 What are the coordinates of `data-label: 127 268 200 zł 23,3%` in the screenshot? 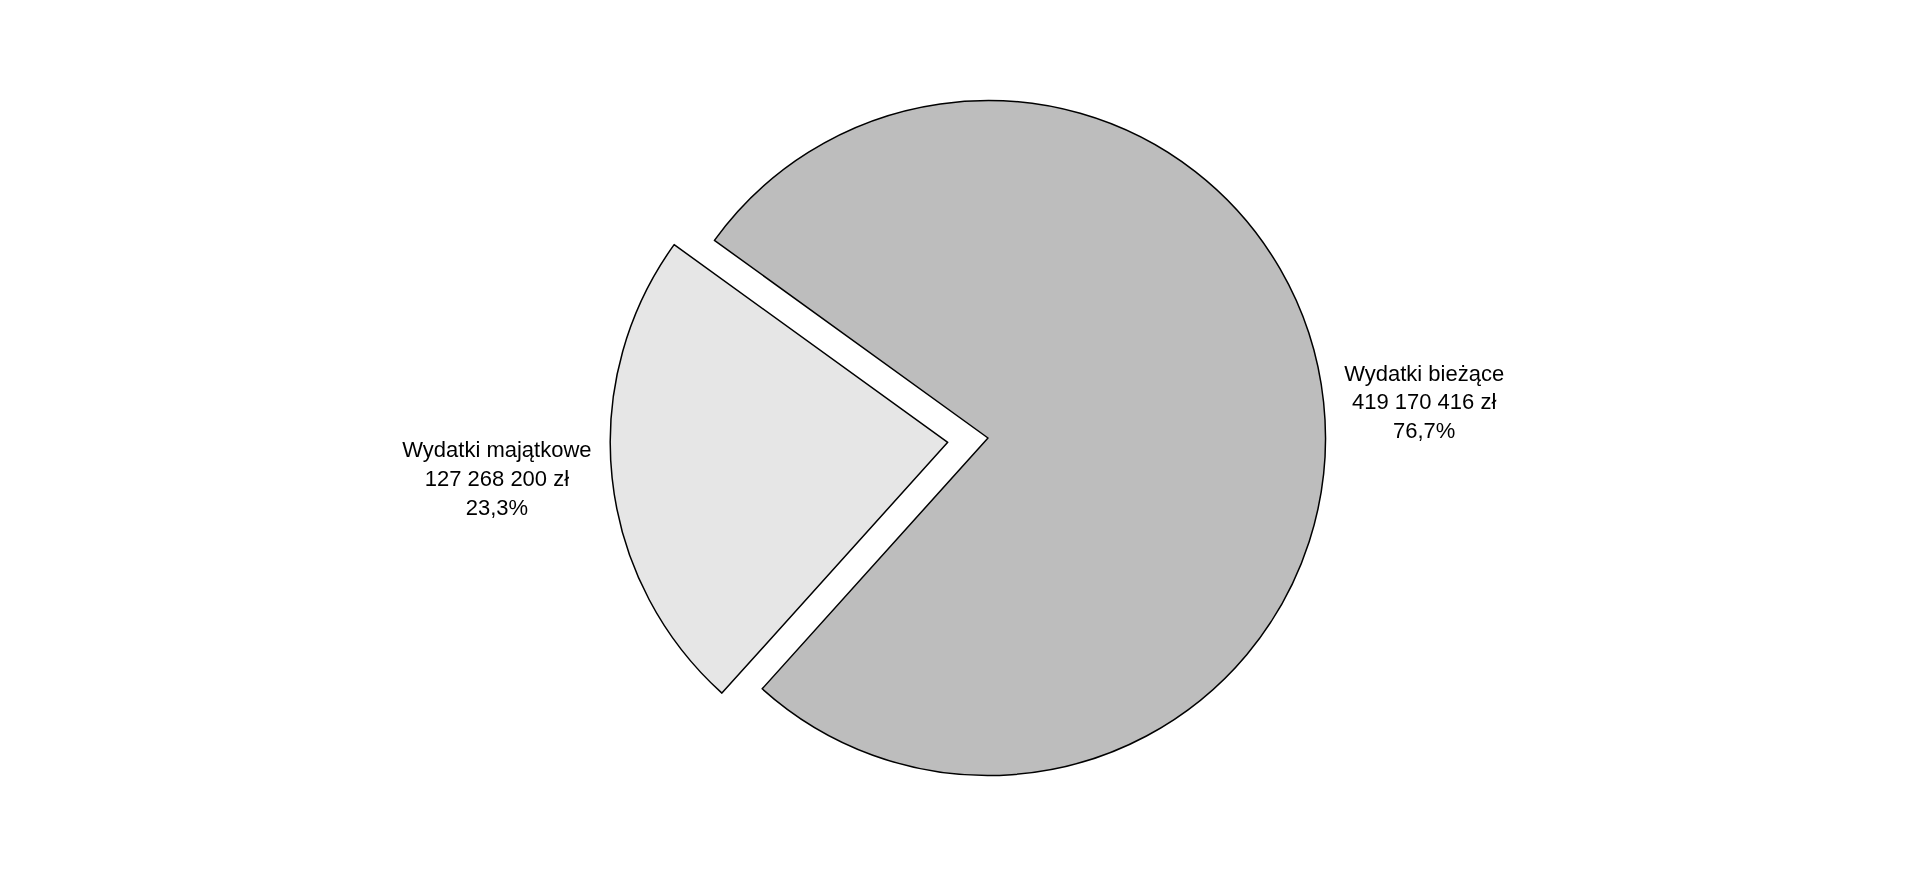 It's located at (497, 492).